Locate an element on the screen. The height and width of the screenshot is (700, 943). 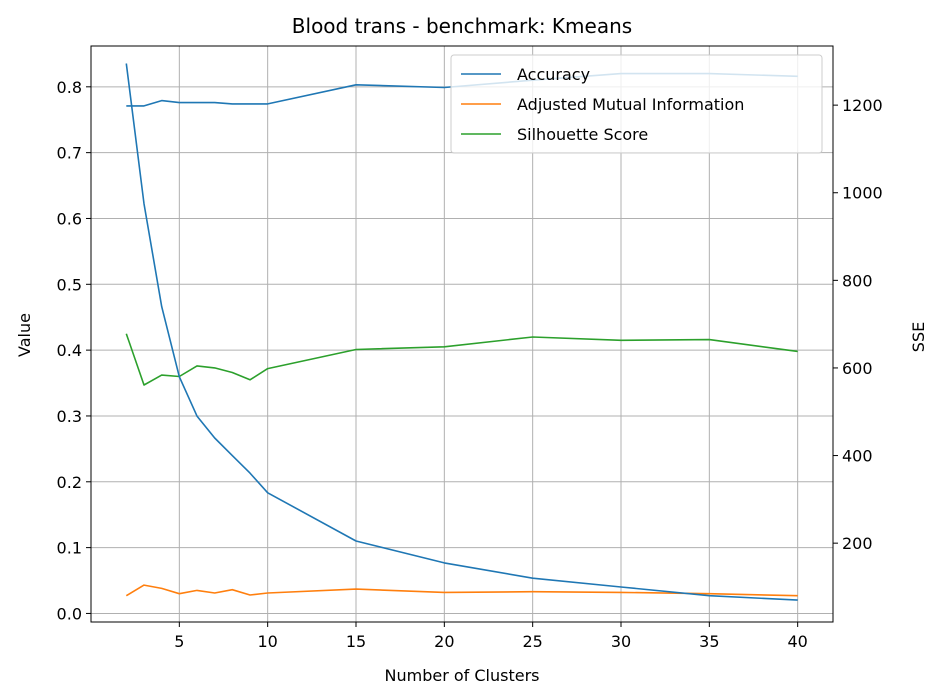
y2-tick-label: 1200 is located at coordinates (862, 105).